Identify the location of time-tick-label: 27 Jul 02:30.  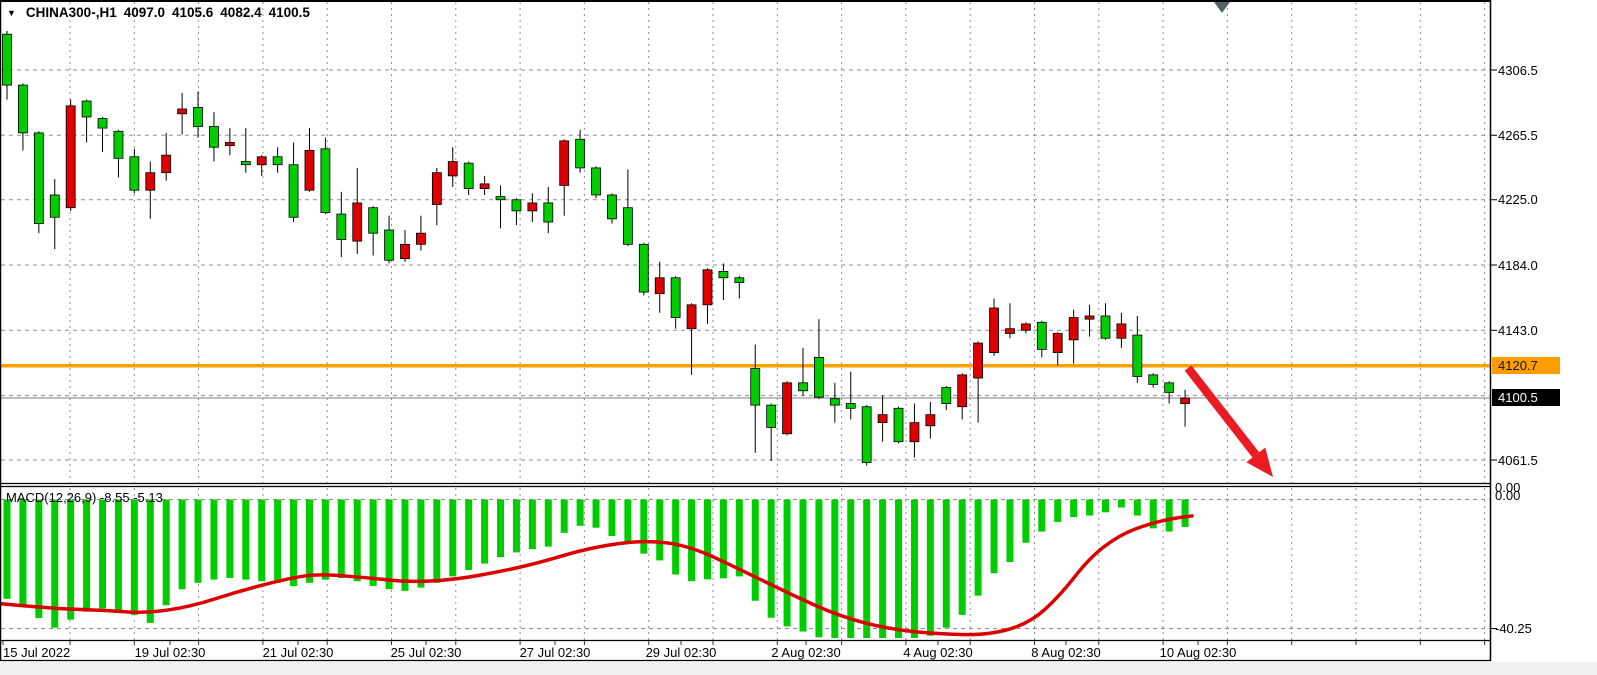
(555, 652).